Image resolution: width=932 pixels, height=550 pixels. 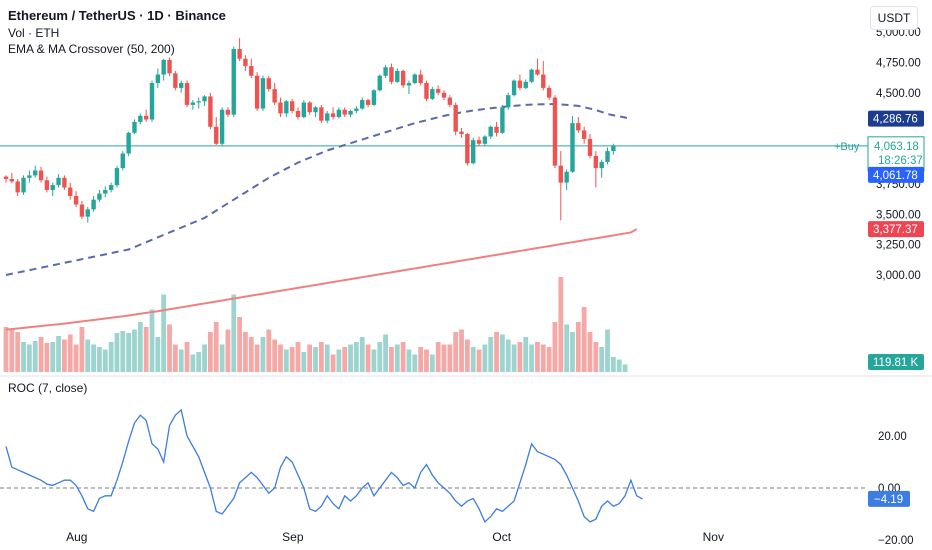 What do you see at coordinates (895, 230) in the screenshot?
I see `ma-value-tag: 3,377.37` at bounding box center [895, 230].